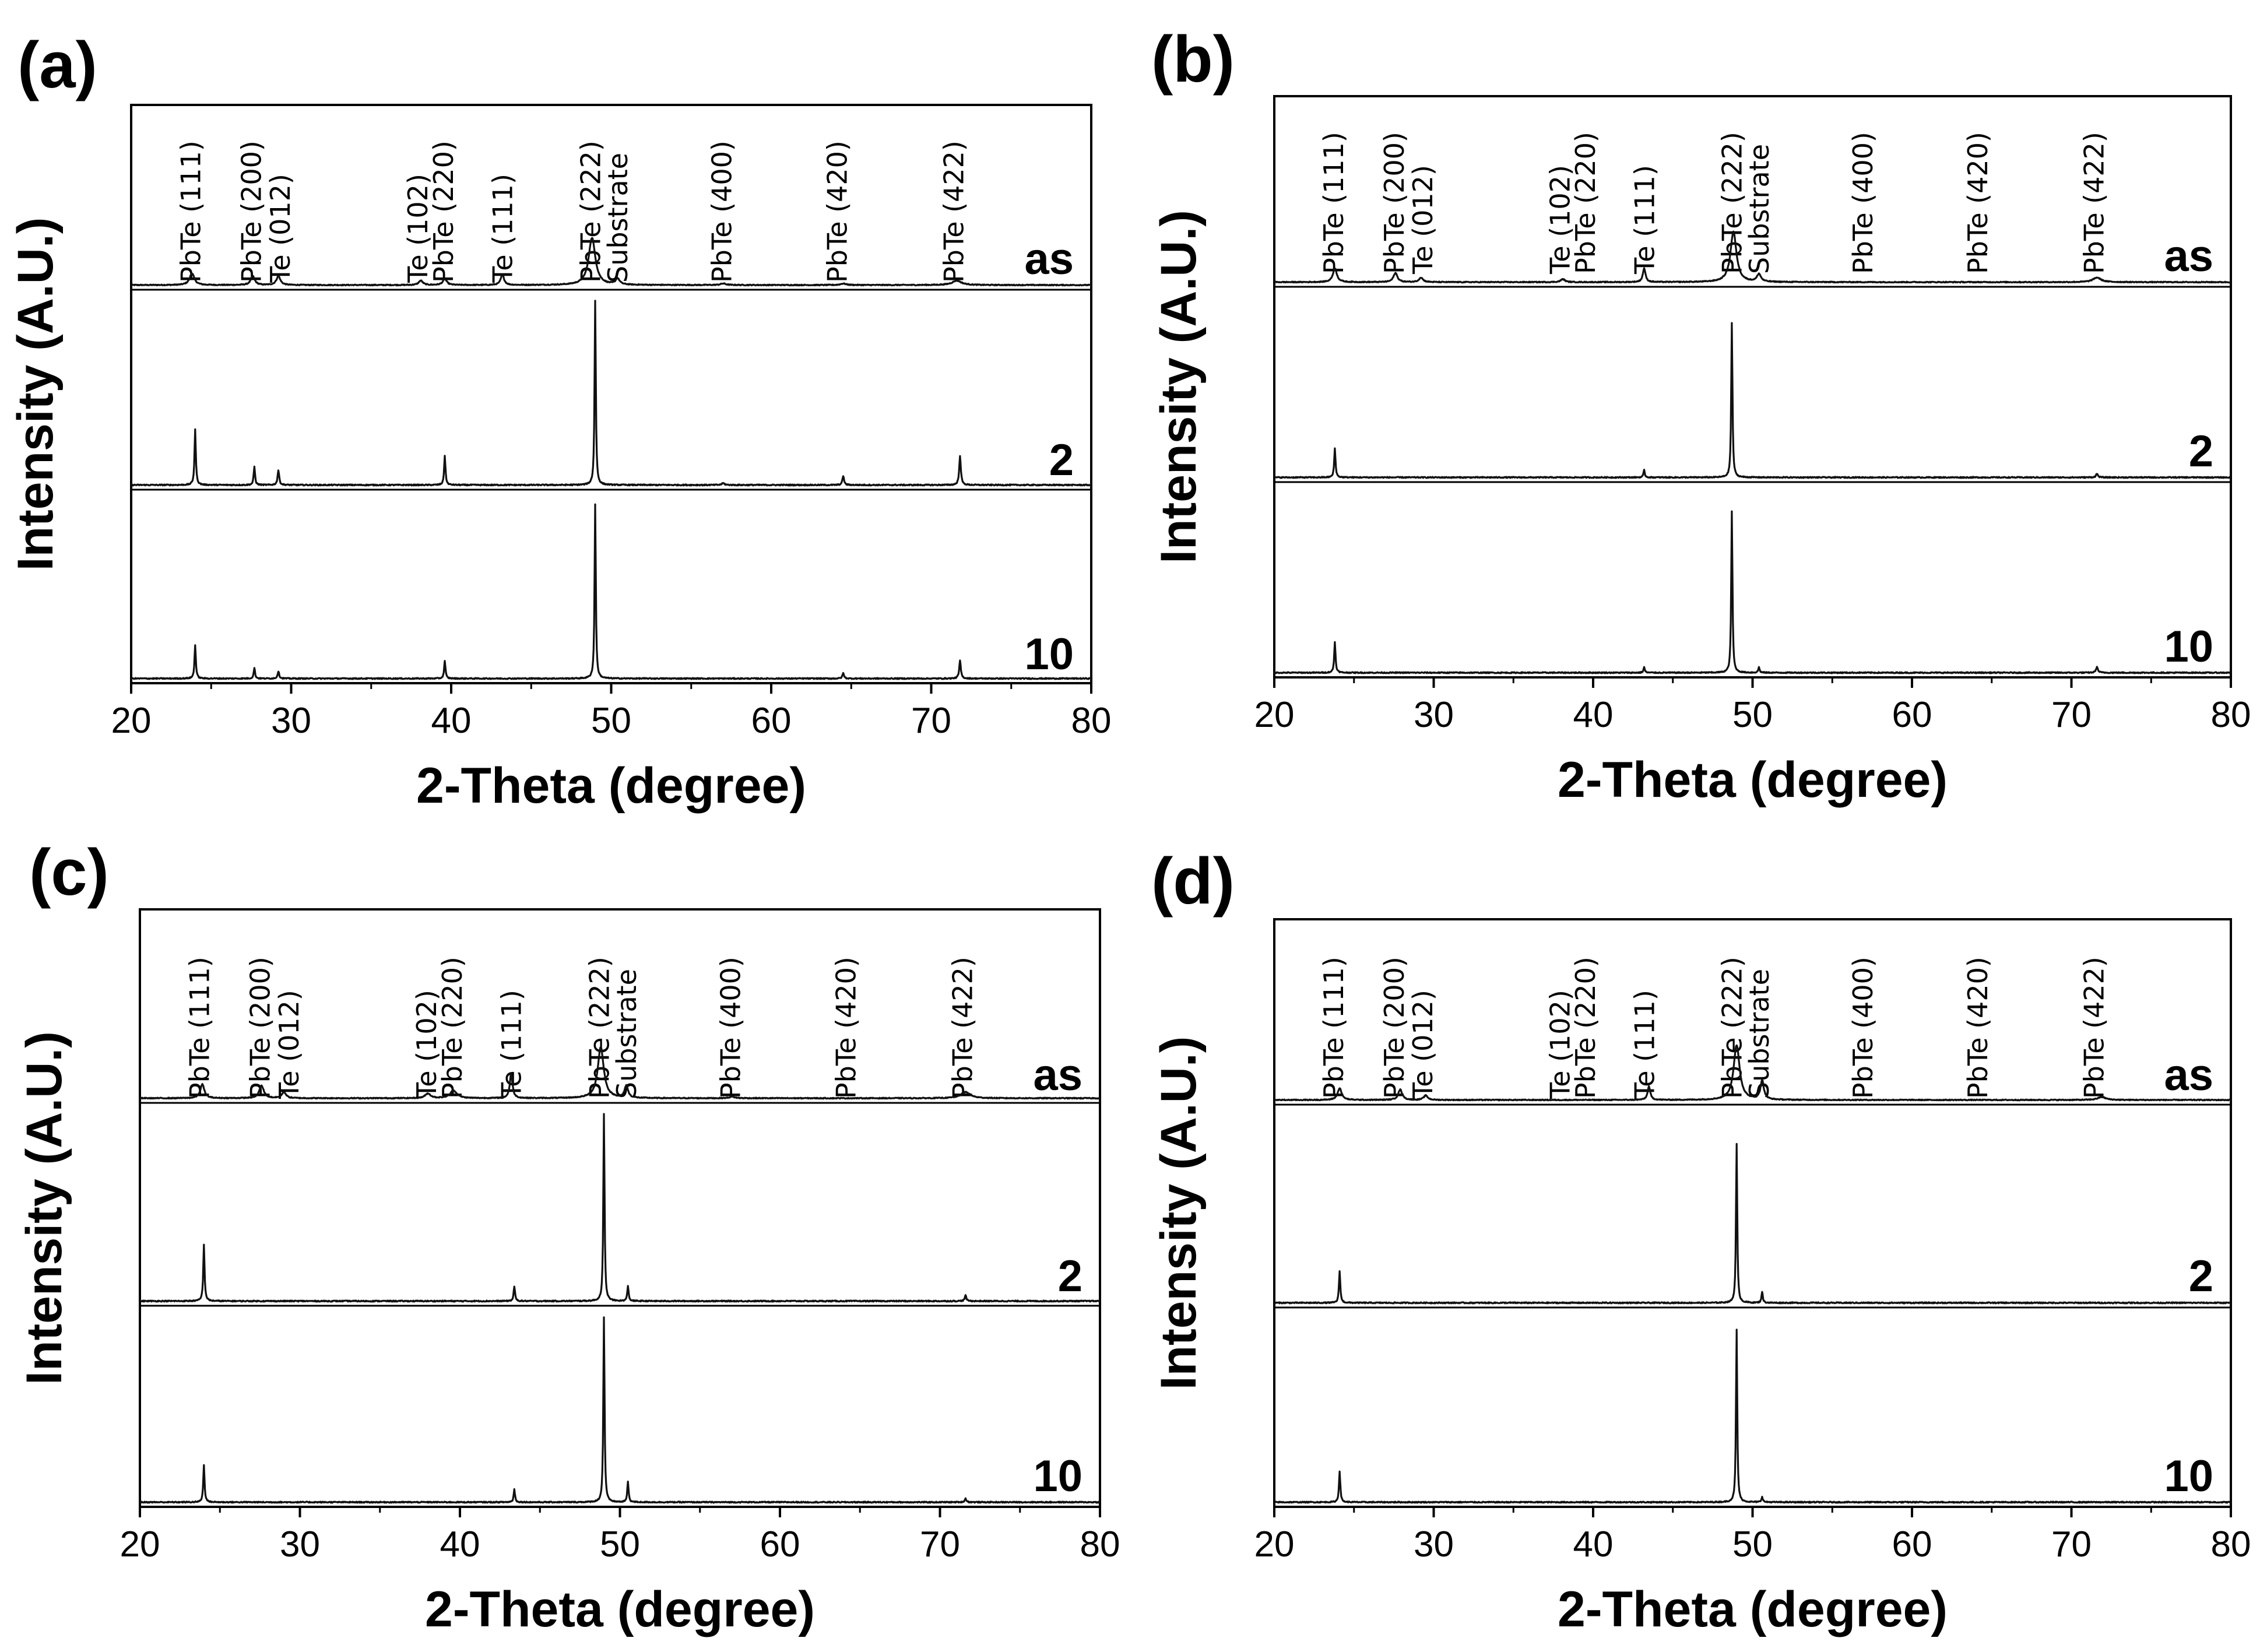 This screenshot has height=1652, width=2267. Describe the element at coordinates (1193, 882) in the screenshot. I see `panel-label: (d)` at that location.